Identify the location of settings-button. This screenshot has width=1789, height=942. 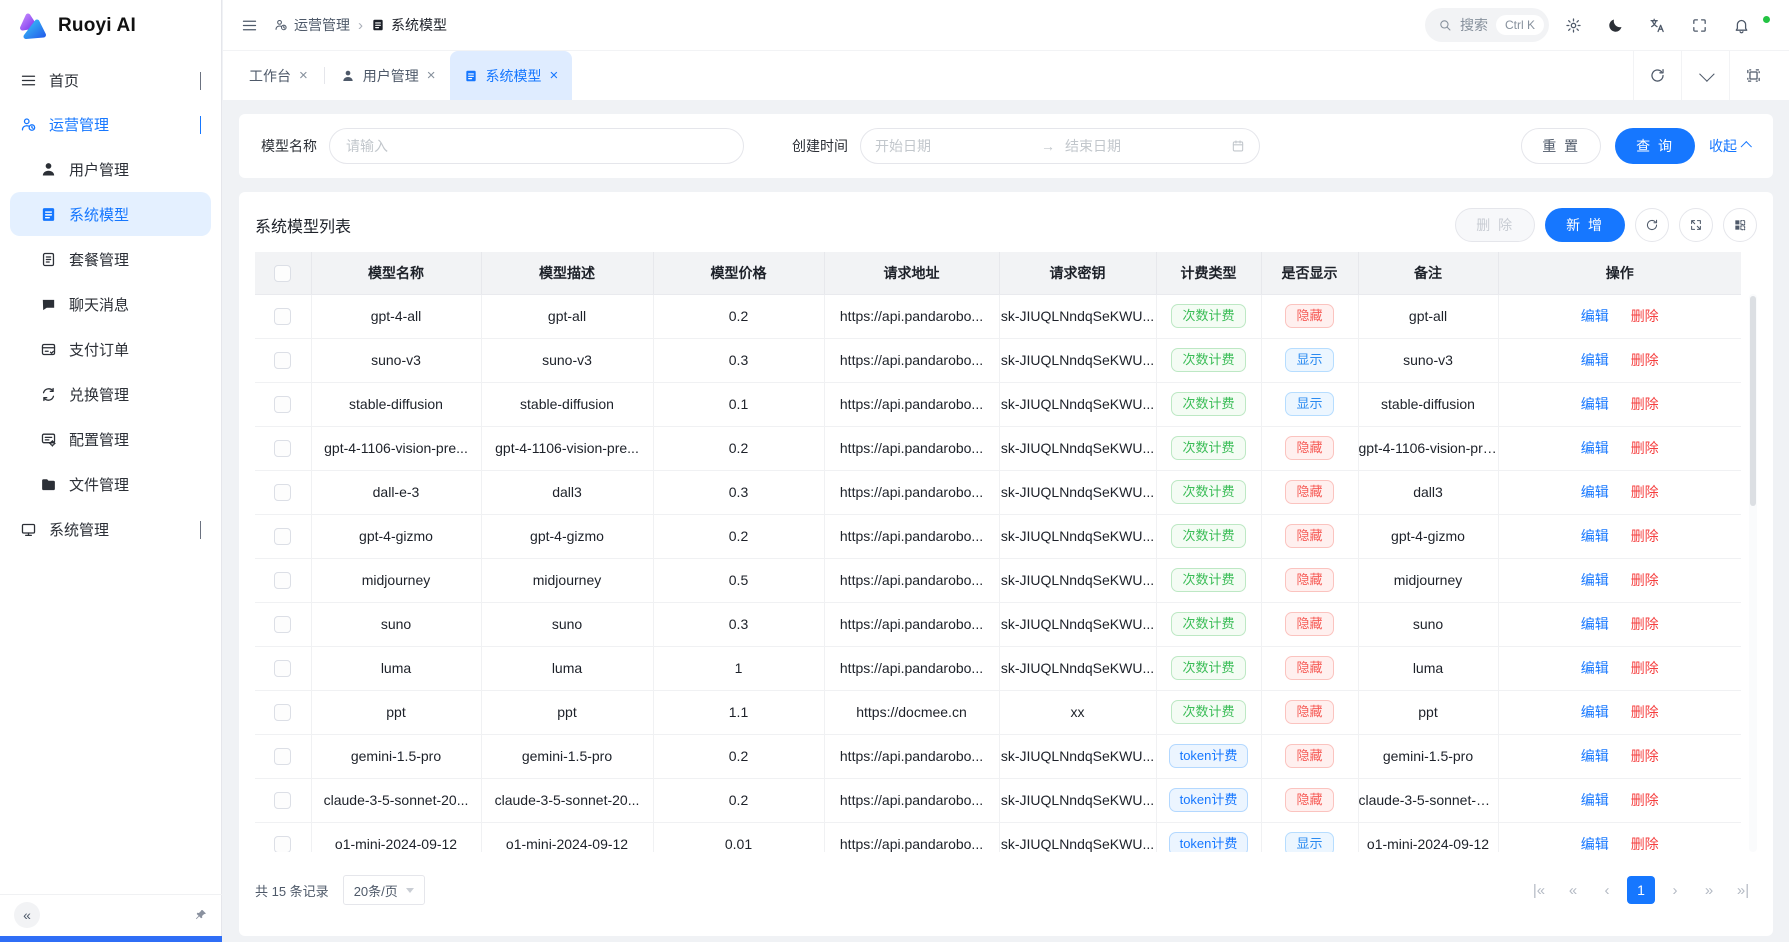
(1573, 25).